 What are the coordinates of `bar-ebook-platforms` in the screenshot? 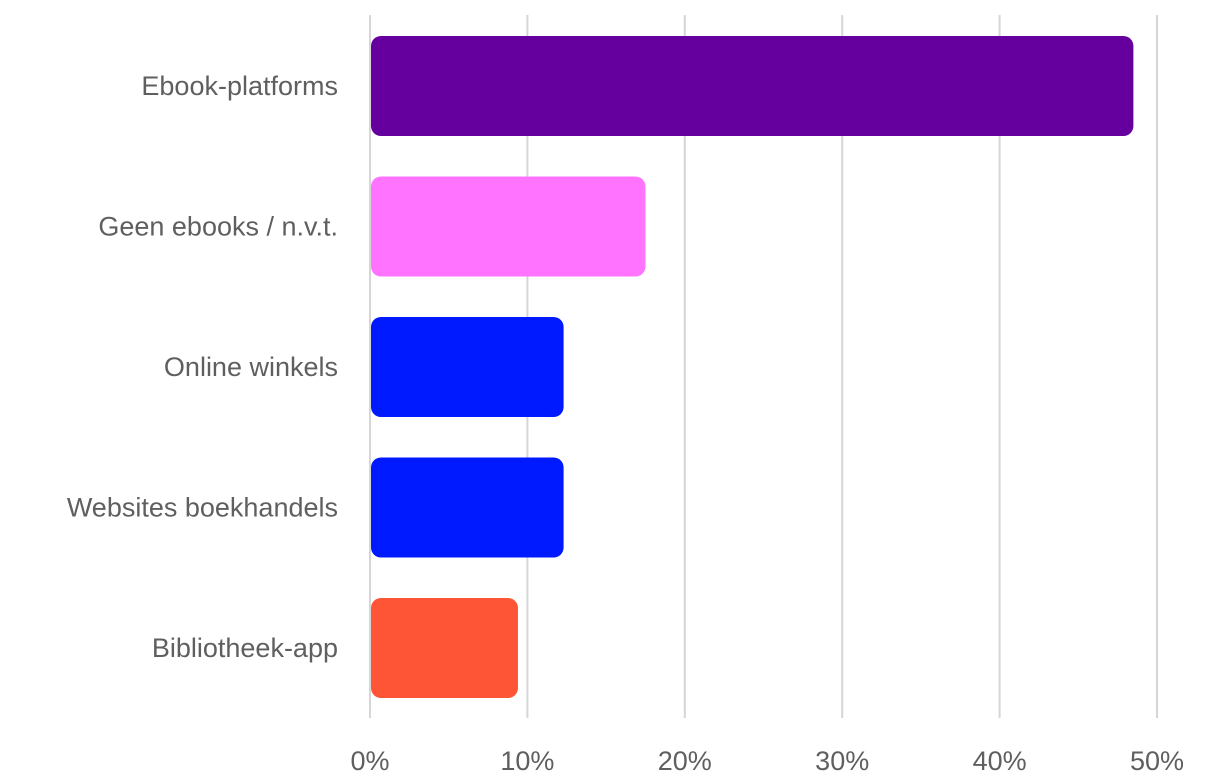 It's located at (752, 86).